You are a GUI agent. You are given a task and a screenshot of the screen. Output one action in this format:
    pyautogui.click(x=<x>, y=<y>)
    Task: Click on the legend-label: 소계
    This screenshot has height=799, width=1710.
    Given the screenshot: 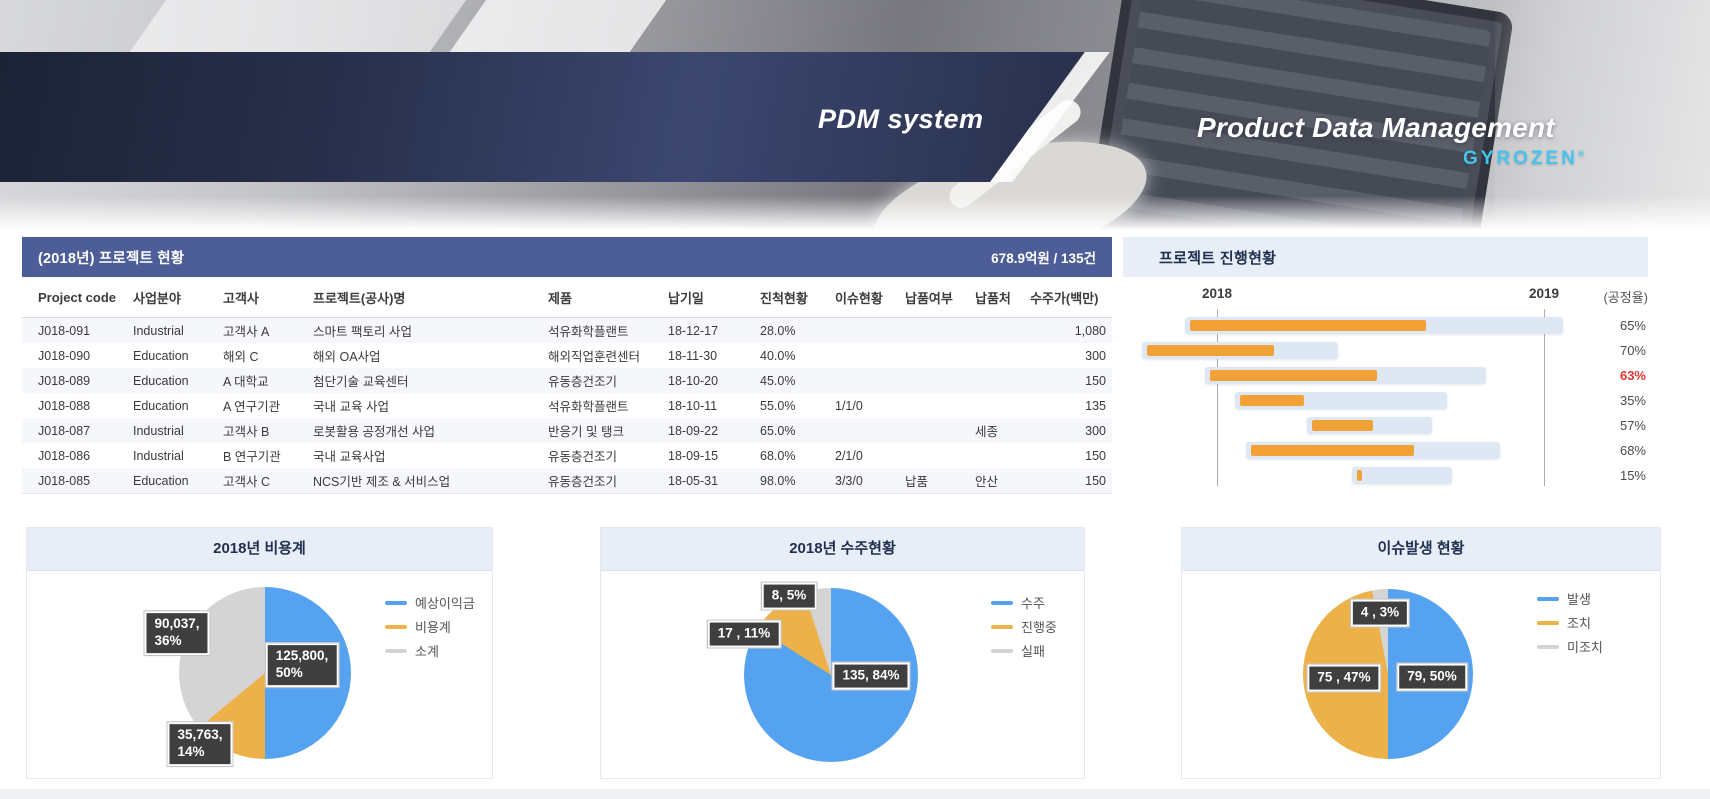 What is the action you would take?
    pyautogui.click(x=427, y=651)
    